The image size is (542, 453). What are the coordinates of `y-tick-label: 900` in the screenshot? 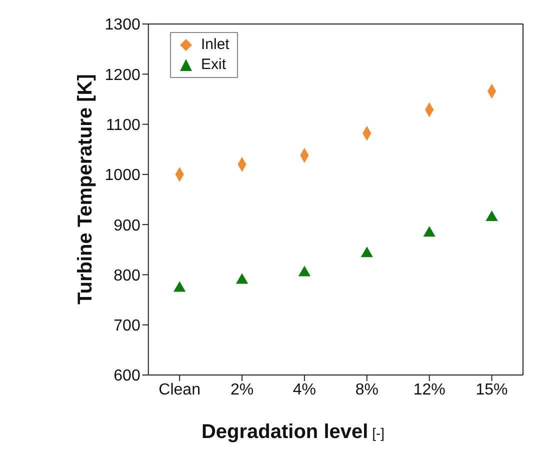 It's located at (127, 225).